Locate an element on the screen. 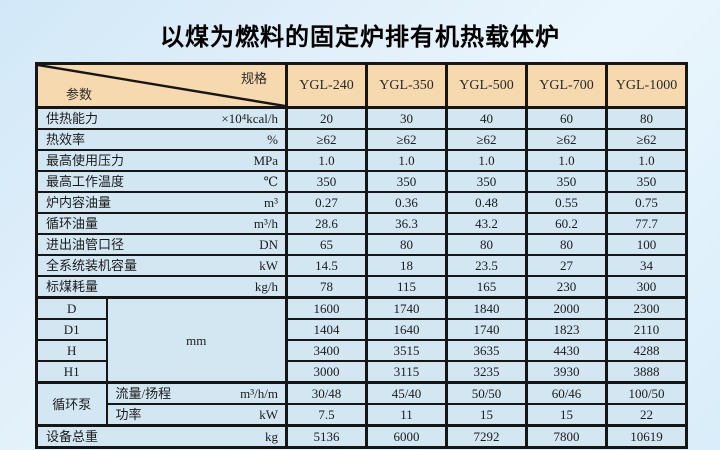 The height and width of the screenshot is (450, 720). corner-spec-label: 规格 is located at coordinates (253, 78).